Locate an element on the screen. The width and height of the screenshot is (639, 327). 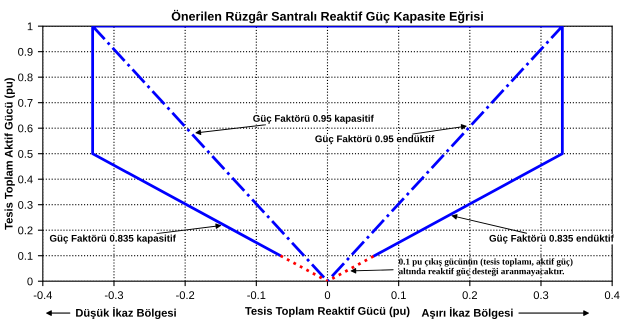
y-axis-title: Tesis Toplam Aktif Gücü (pu) is located at coordinates (9, 154).